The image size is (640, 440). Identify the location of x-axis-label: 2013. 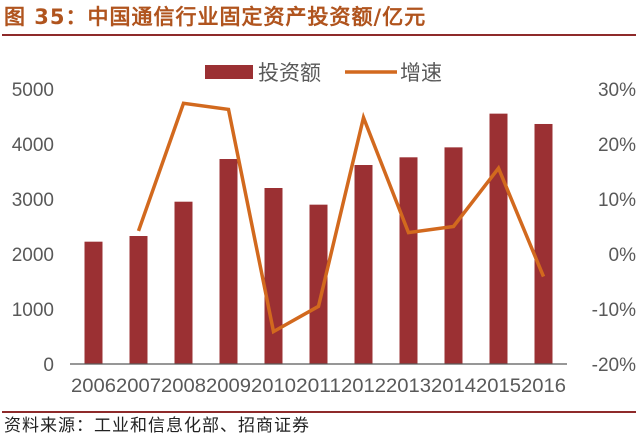
(408, 386).